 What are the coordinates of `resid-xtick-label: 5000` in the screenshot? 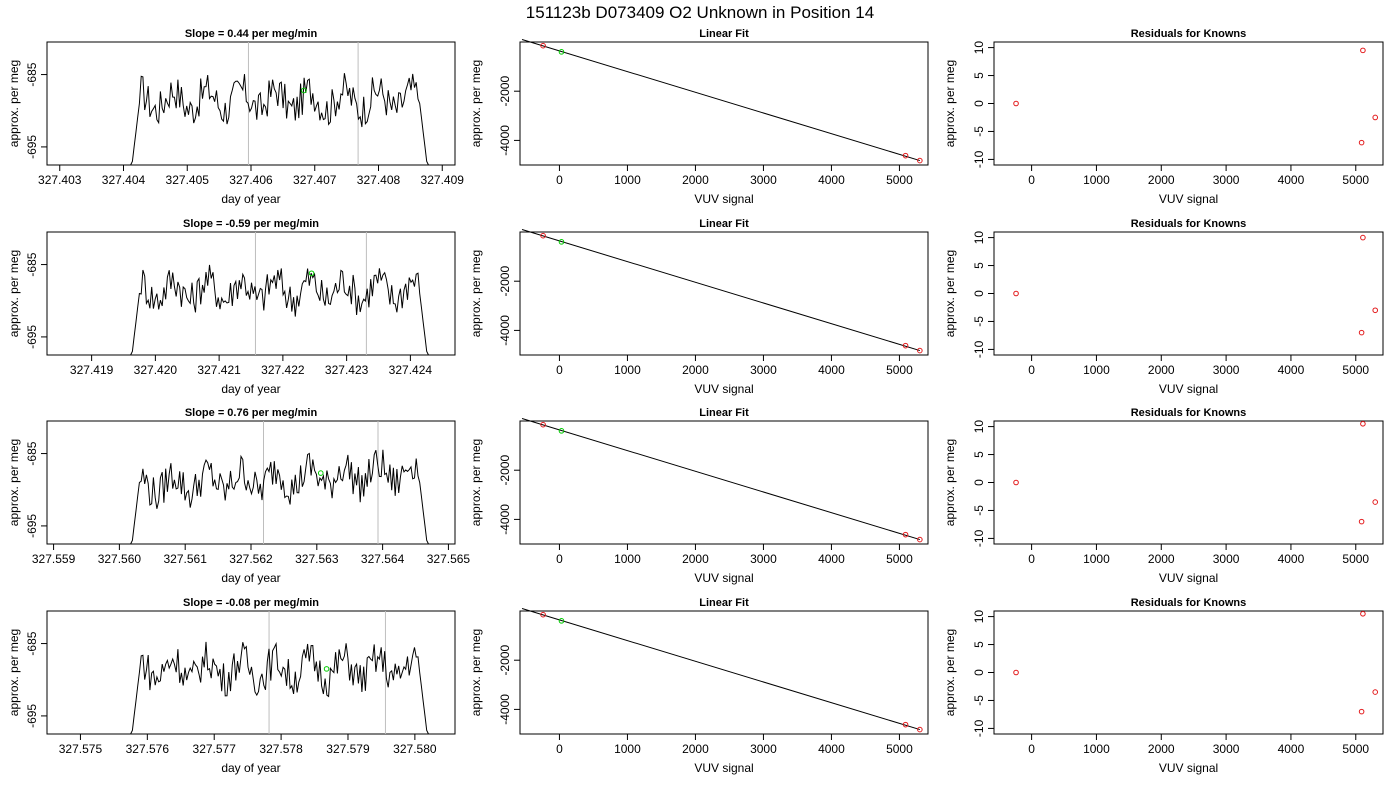 It's located at (1355, 559).